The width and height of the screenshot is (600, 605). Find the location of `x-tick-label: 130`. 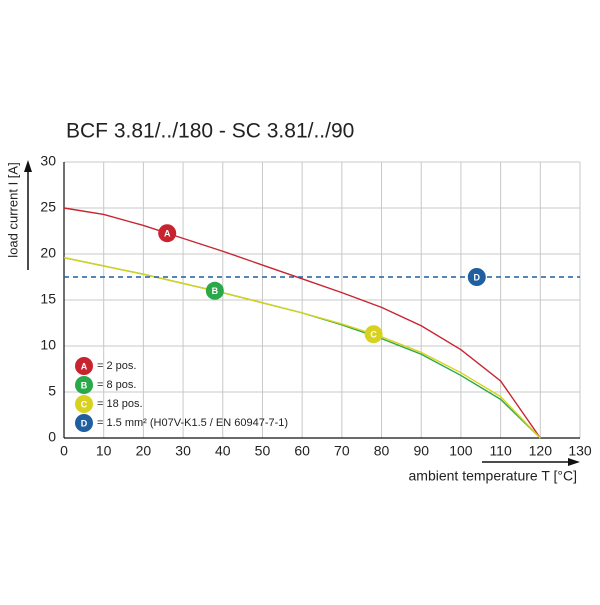

x-tick-label: 130 is located at coordinates (580, 451).